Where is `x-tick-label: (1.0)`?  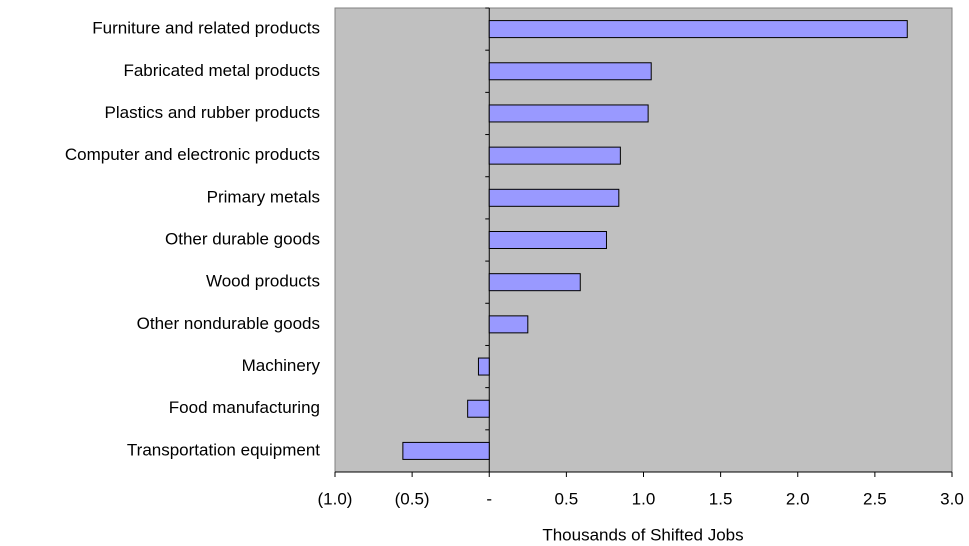
x-tick-label: (1.0) is located at coordinates (335, 498).